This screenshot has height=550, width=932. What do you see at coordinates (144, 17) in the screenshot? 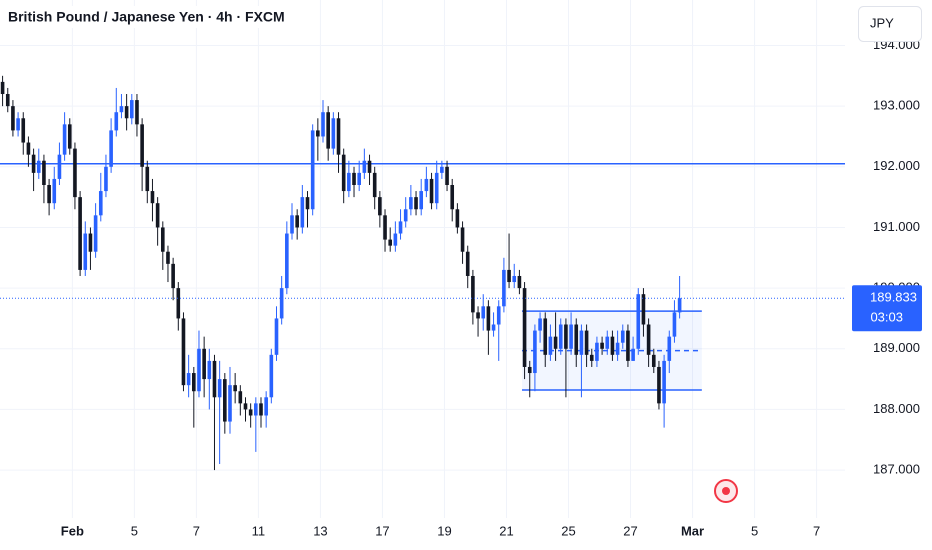
I see `title-background` at bounding box center [144, 17].